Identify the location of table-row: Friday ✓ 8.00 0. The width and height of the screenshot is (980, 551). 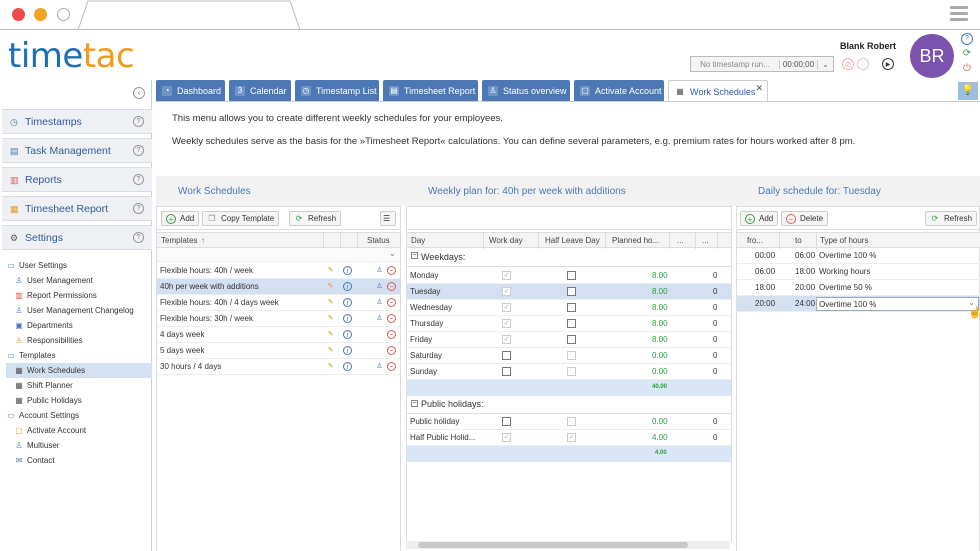
(569, 340).